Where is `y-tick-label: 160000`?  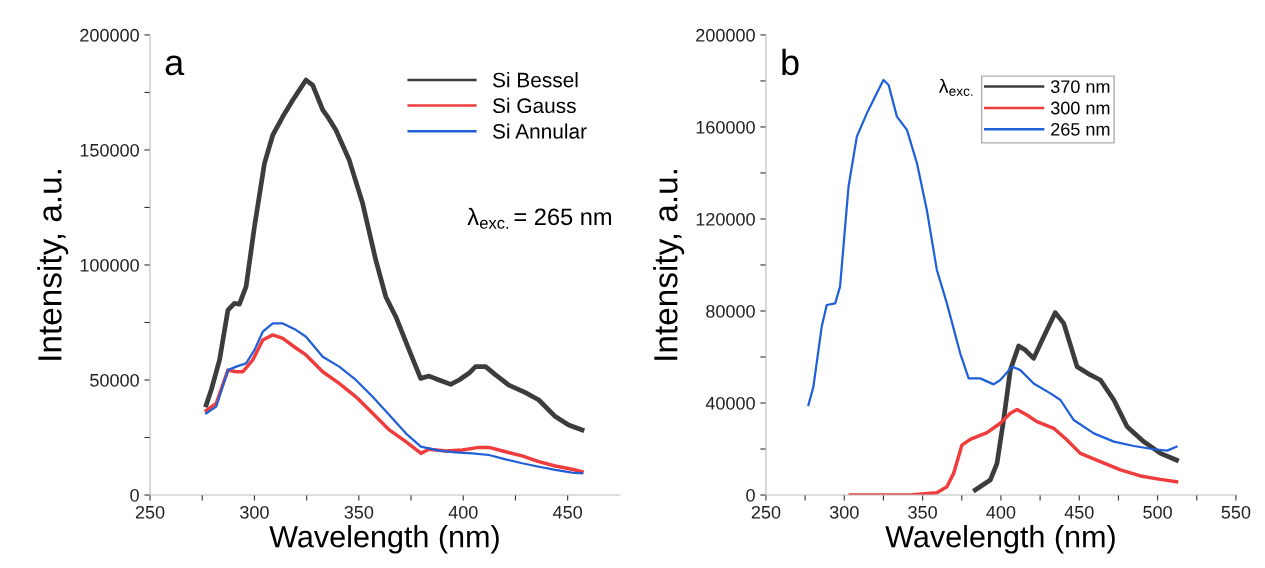 y-tick-label: 160000 is located at coordinates (725, 127).